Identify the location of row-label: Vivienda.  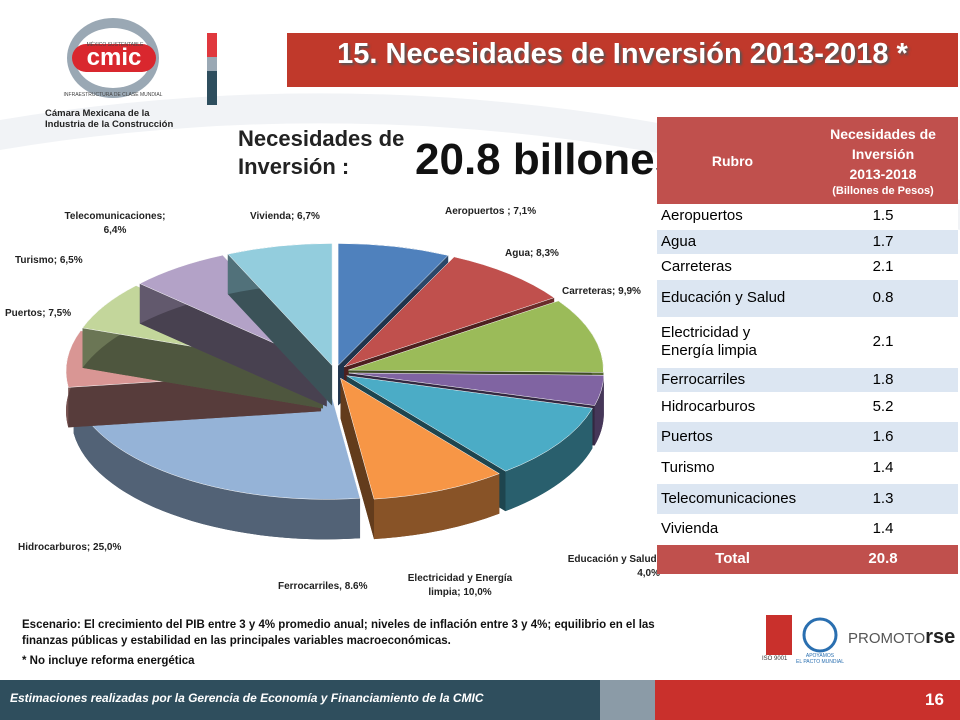
(690, 528).